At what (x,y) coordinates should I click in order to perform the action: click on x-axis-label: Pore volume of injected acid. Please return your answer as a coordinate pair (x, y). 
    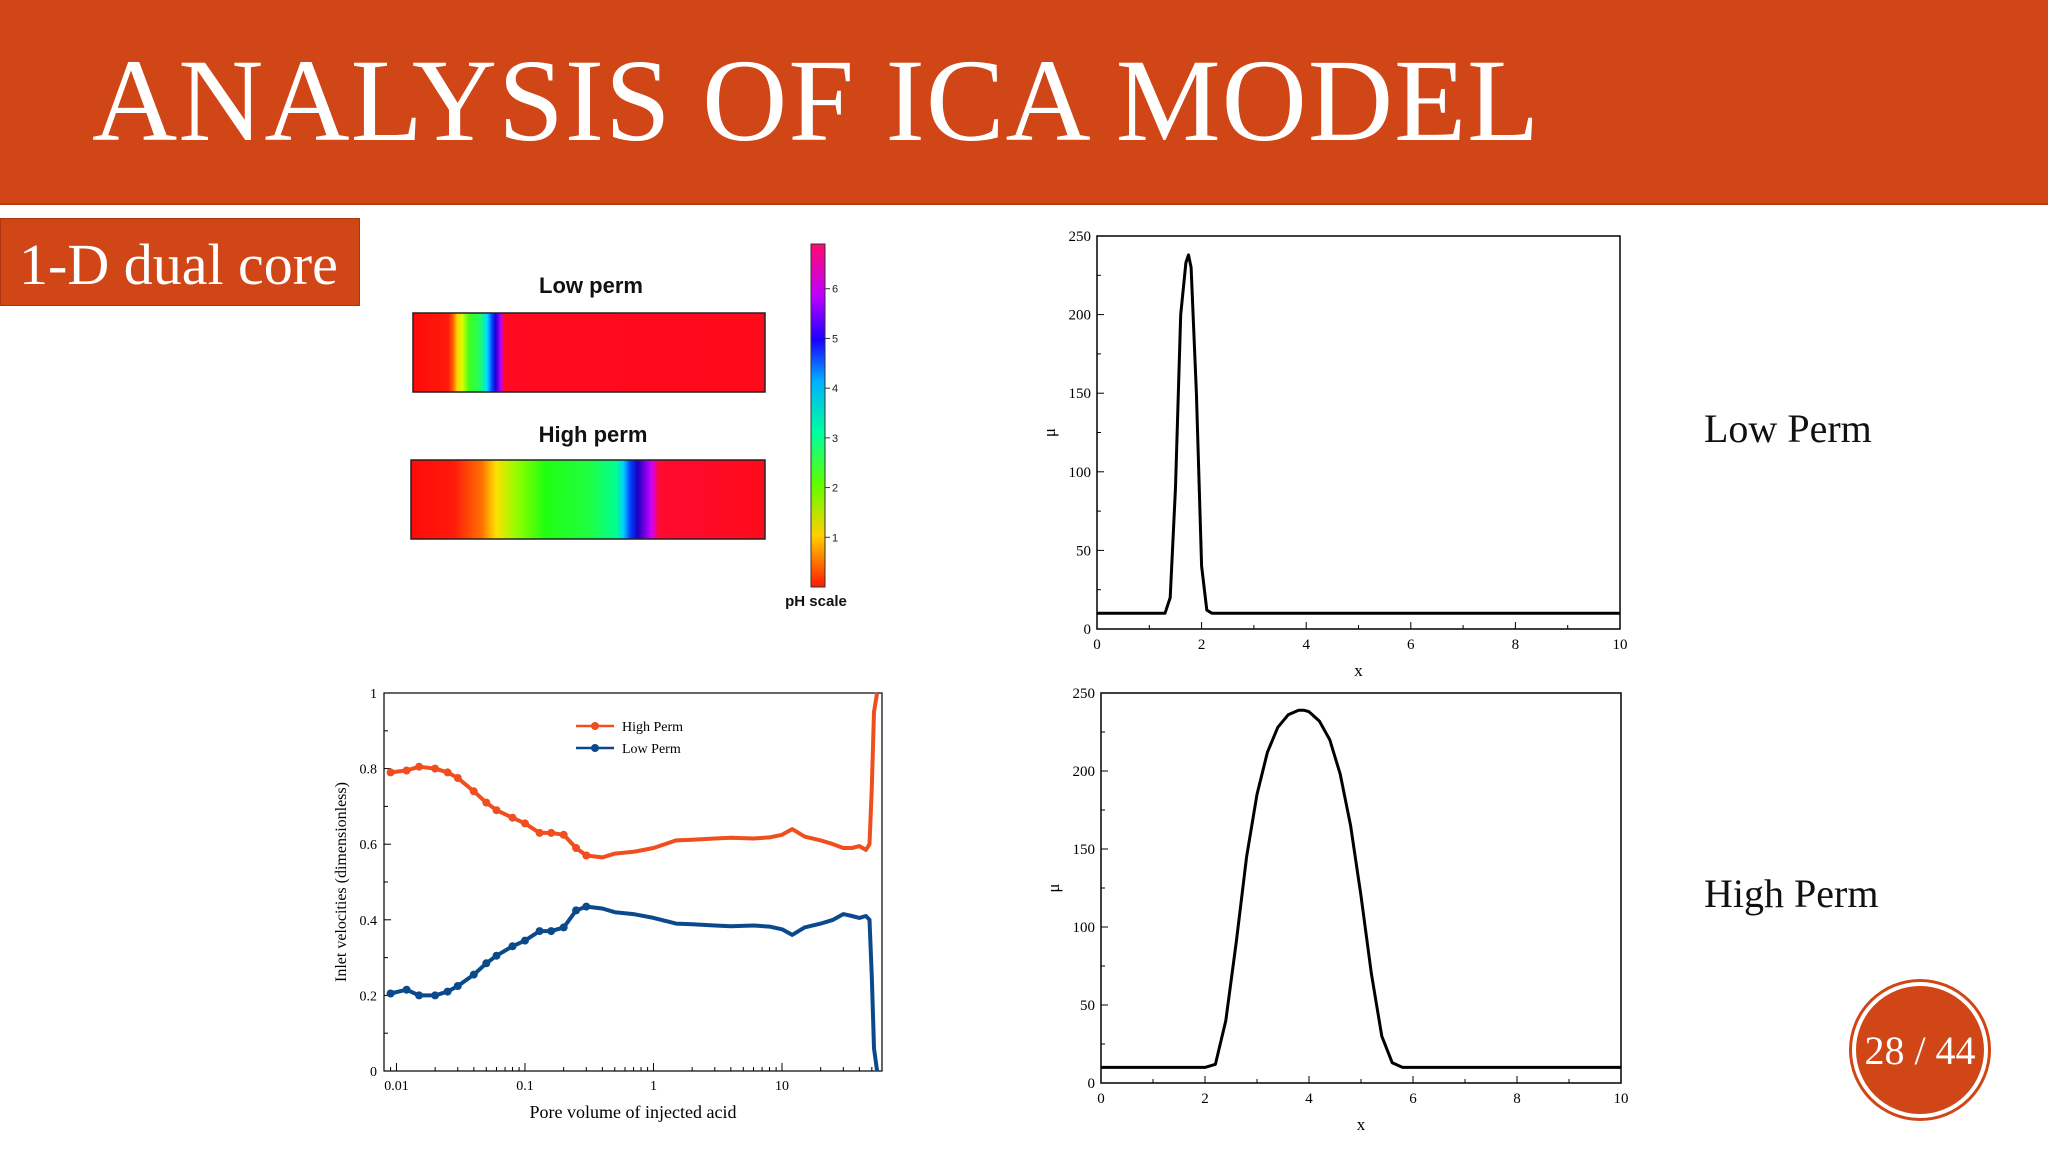
    Looking at the image, I should click on (633, 1112).